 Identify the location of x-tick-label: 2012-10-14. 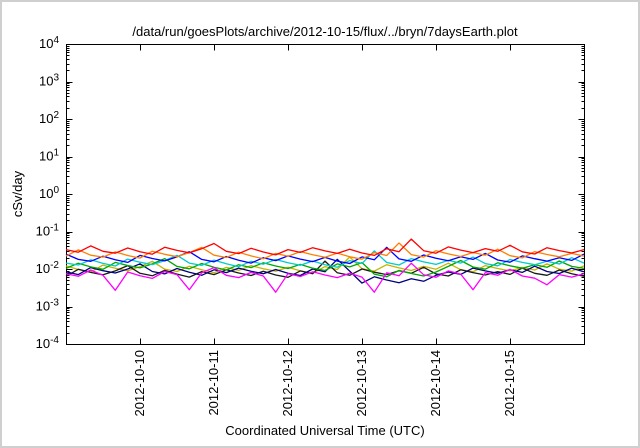
(435, 383).